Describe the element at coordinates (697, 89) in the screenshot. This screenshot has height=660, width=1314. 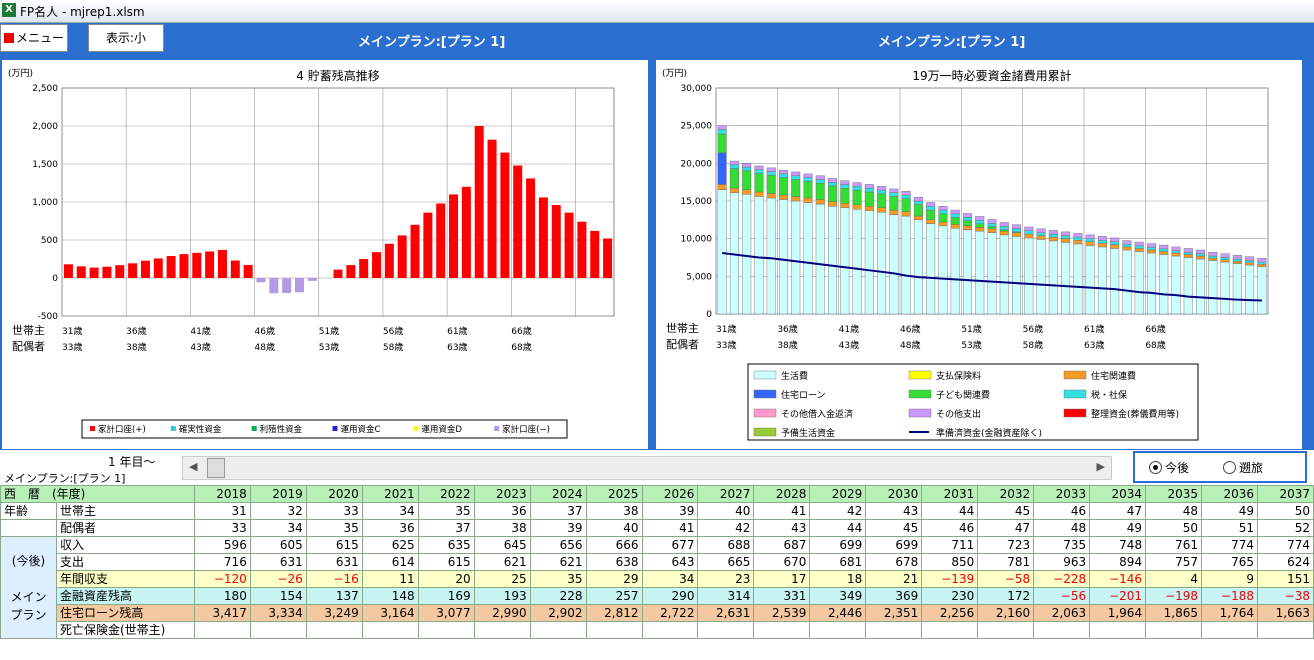
I see `y-tick-label: 30,000` at that location.